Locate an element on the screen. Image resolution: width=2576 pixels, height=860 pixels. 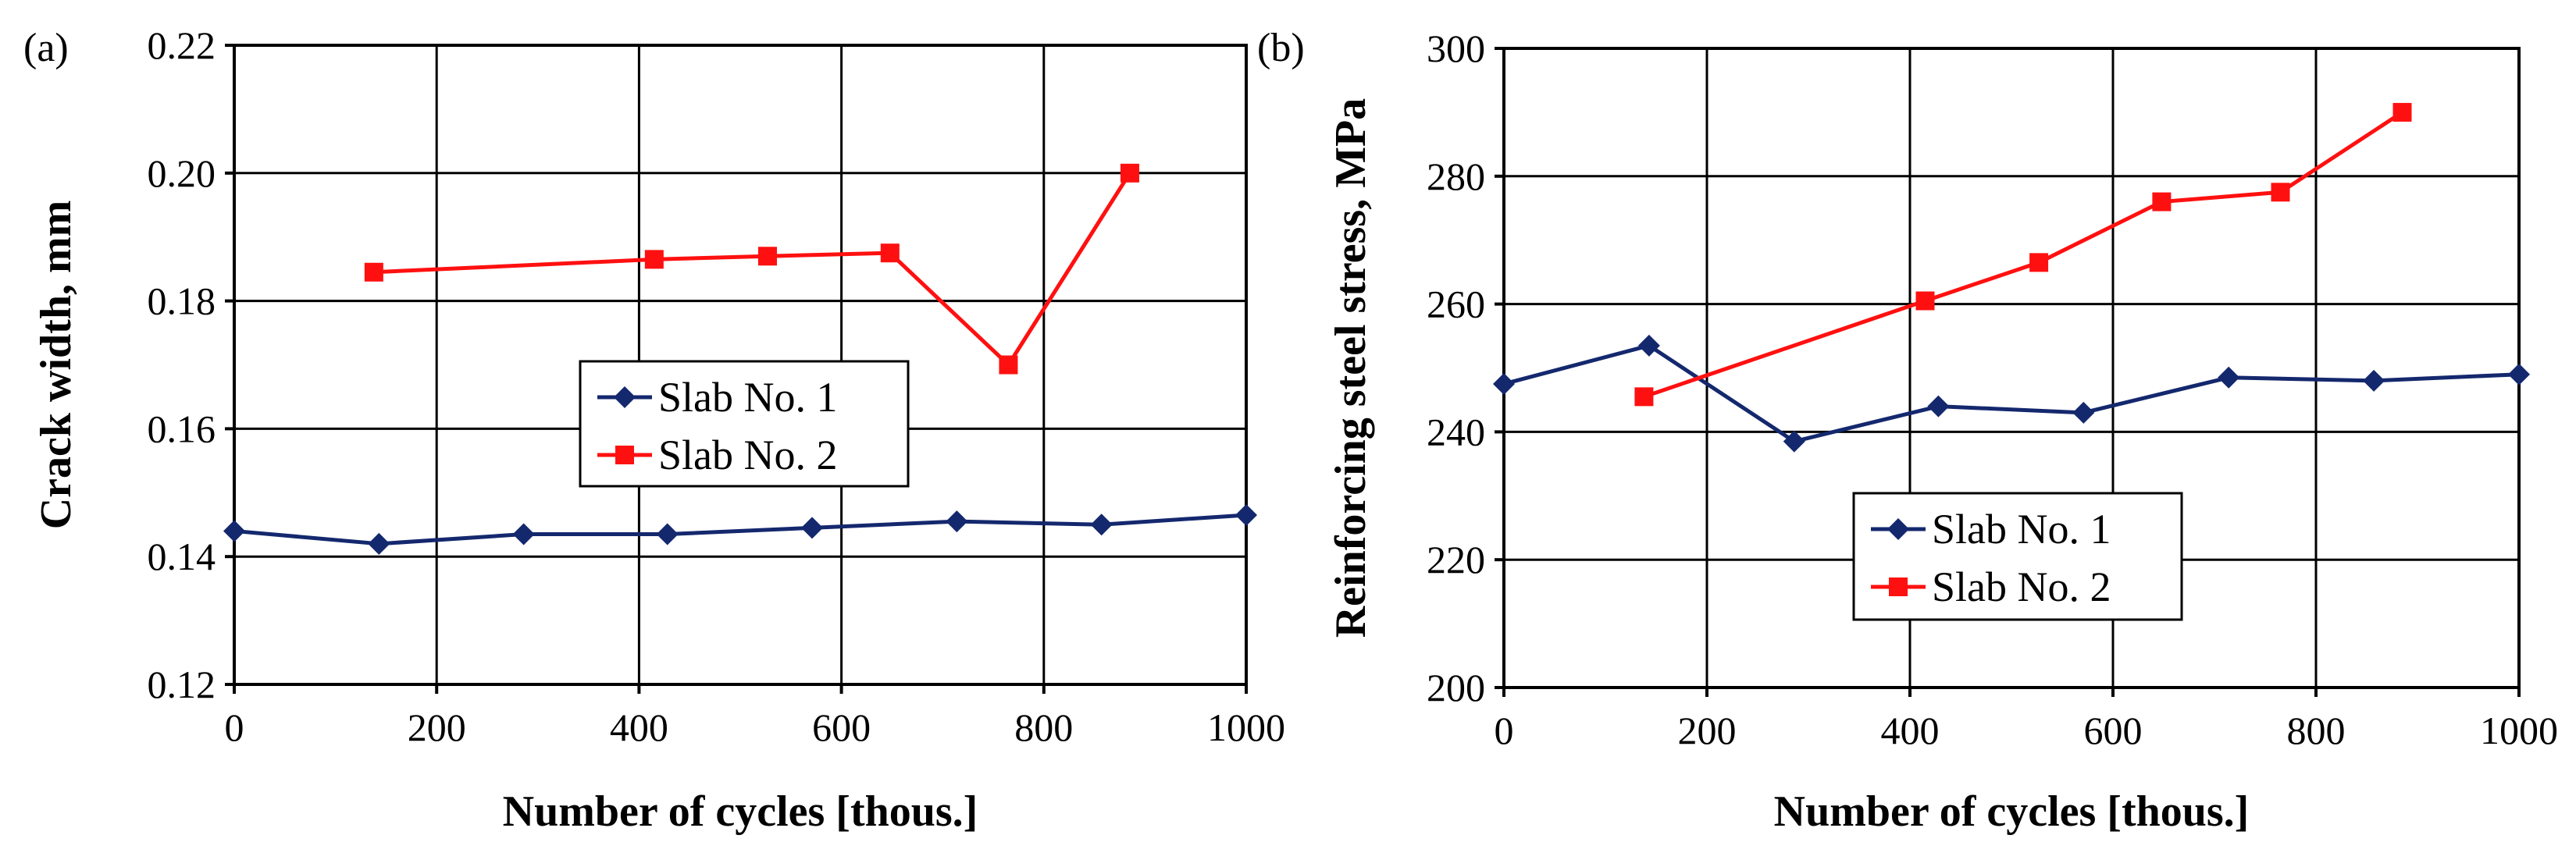
y-tick-label: 0.18 is located at coordinates (182, 301).